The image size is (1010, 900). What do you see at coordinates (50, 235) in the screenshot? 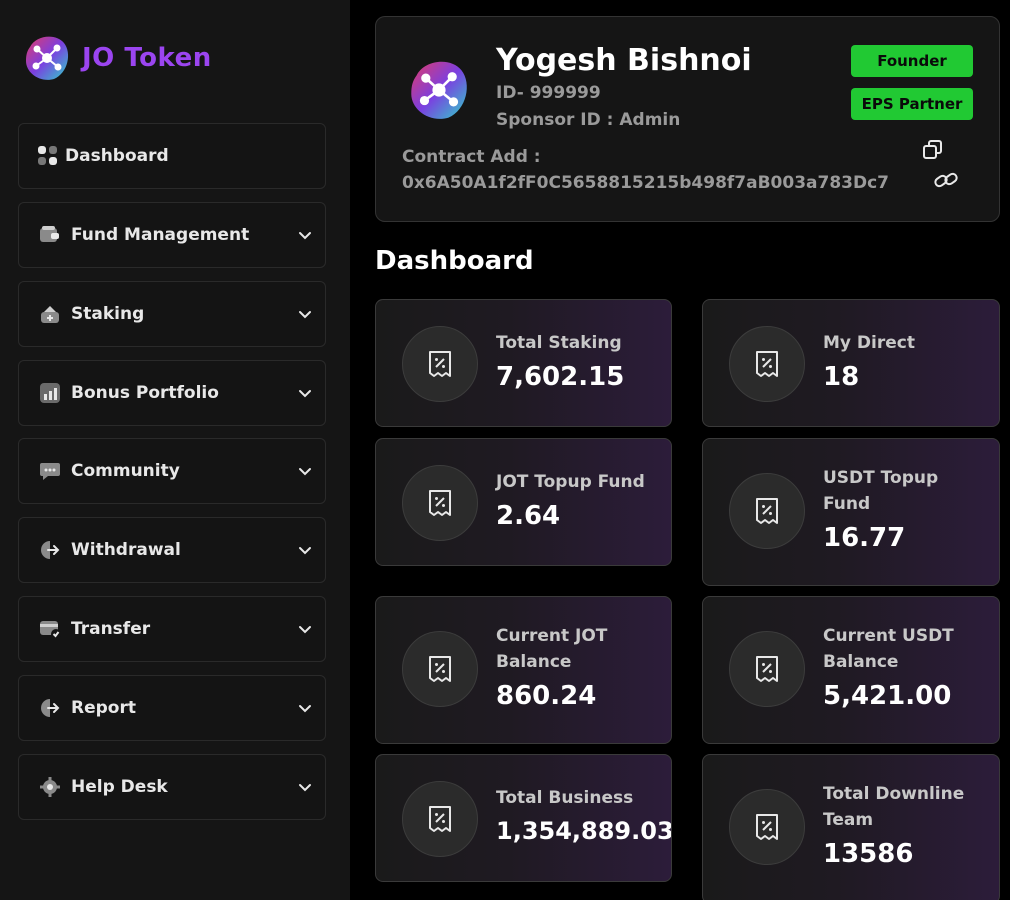
I see `wallet-icon` at bounding box center [50, 235].